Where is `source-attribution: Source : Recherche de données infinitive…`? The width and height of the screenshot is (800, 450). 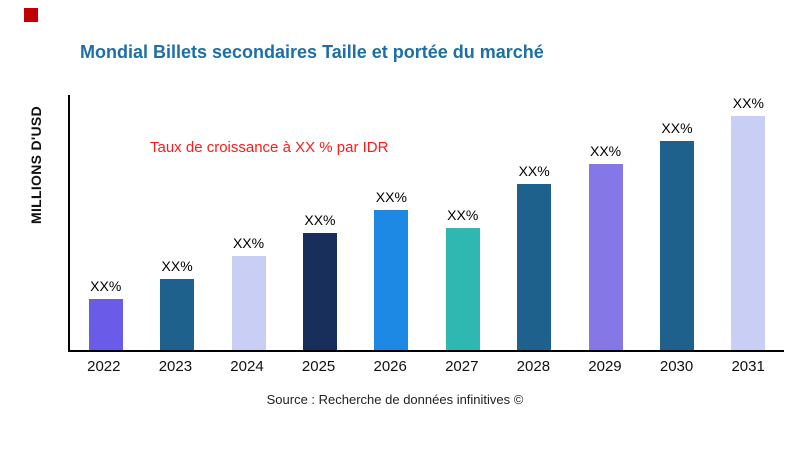
source-attribution: Source : Recherche de données infinitive… is located at coordinates (395, 399).